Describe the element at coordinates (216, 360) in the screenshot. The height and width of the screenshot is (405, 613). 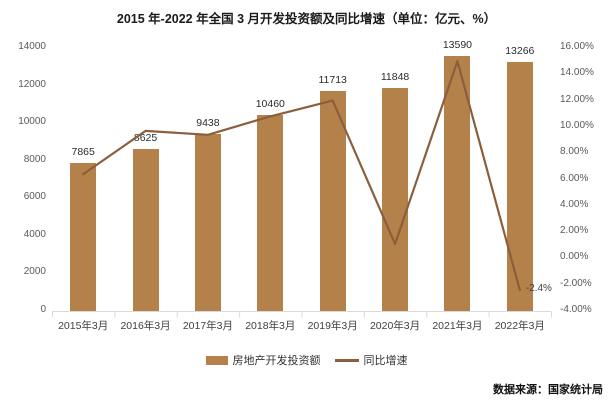
I see `legend-bar-swatch-icon` at that location.